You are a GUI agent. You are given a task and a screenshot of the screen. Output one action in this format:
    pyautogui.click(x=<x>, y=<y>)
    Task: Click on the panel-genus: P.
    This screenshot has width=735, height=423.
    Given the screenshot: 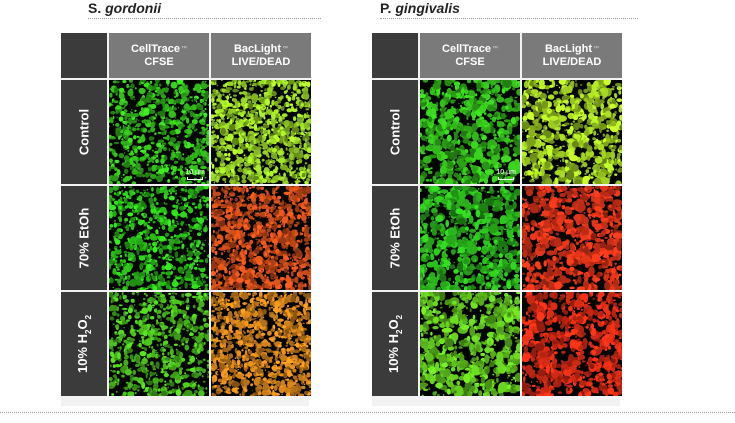 What is the action you would take?
    pyautogui.click(x=386, y=8)
    